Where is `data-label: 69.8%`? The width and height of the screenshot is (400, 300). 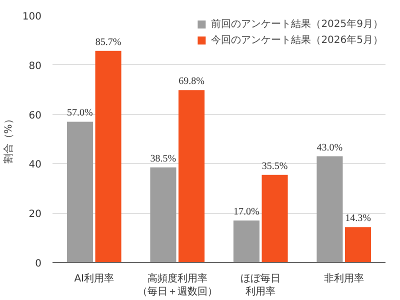 data-label: 69.8% is located at coordinates (191, 82).